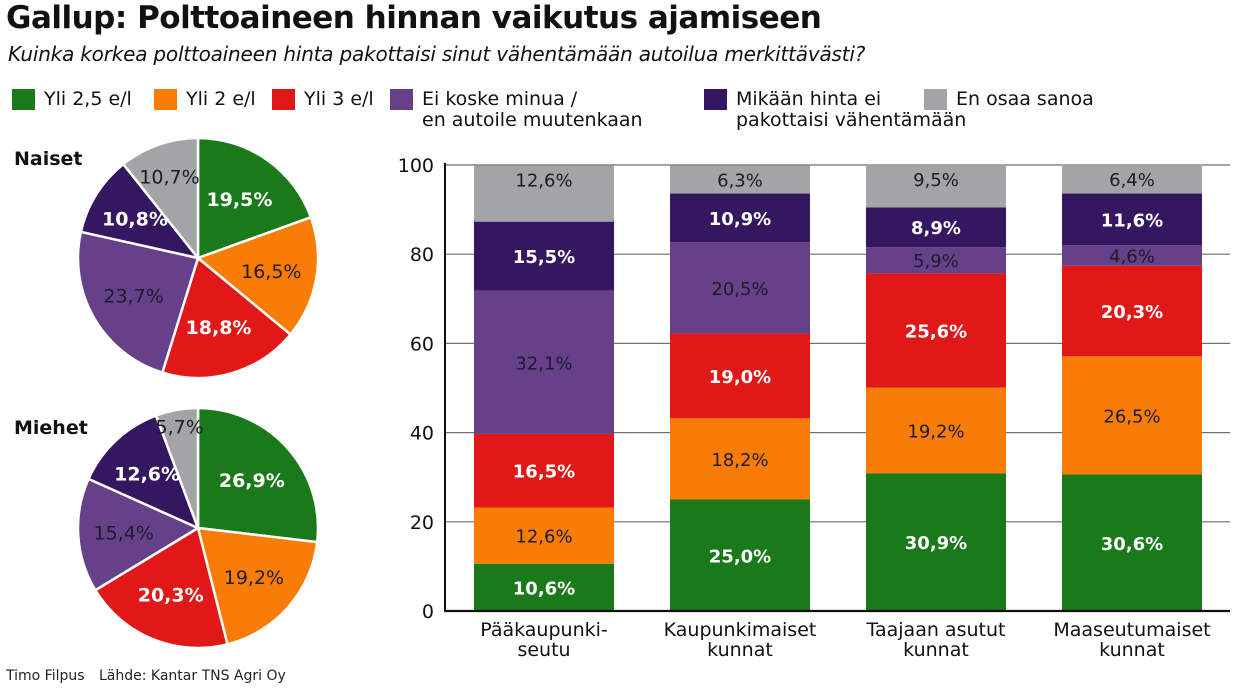 The image size is (1240, 693). Describe the element at coordinates (1025, 99) in the screenshot. I see `legend-label: En osaa sanoa` at that location.